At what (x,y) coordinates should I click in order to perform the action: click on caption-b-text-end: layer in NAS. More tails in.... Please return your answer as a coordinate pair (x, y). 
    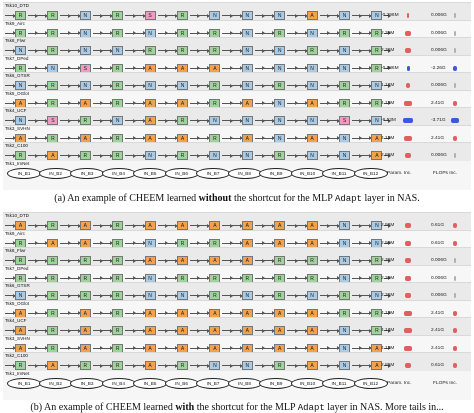
    Looking at the image, I should click on (384, 407).